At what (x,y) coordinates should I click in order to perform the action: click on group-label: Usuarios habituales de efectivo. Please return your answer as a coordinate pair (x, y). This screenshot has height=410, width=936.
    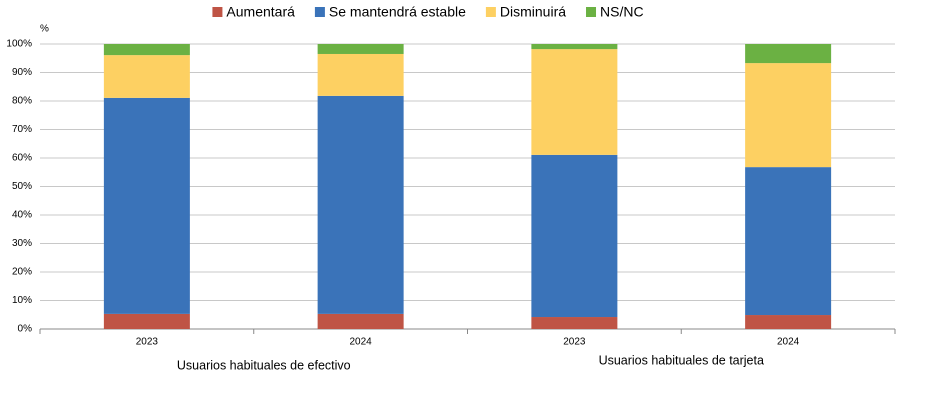
    Looking at the image, I should click on (264, 365).